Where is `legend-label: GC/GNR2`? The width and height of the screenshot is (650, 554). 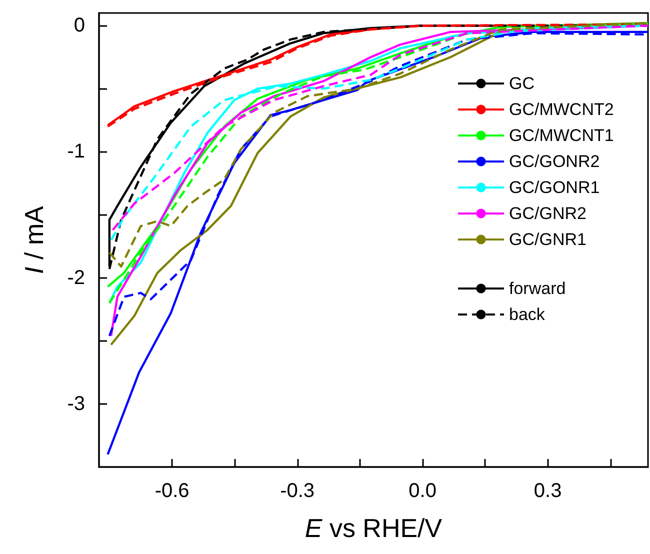 legend-label: GC/GNR2 is located at coordinates (547, 213).